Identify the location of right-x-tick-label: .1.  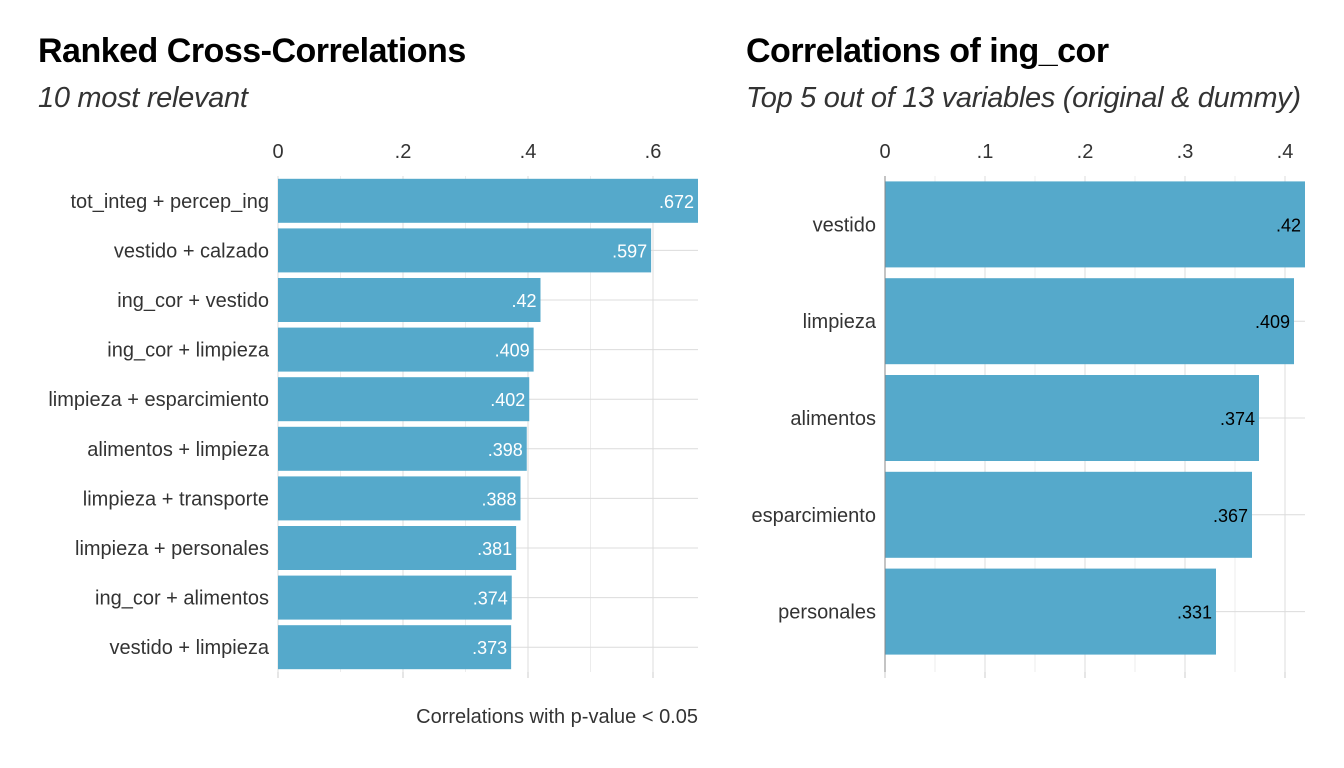
(985, 152).